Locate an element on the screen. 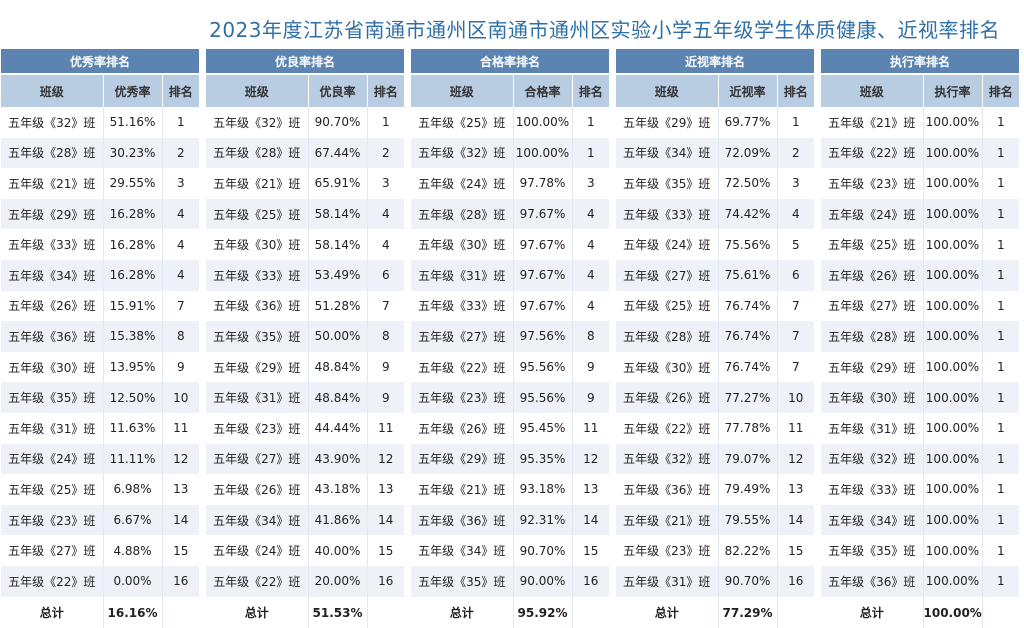 The image size is (1024, 628). rate-cell: 93.18% is located at coordinates (542, 489).